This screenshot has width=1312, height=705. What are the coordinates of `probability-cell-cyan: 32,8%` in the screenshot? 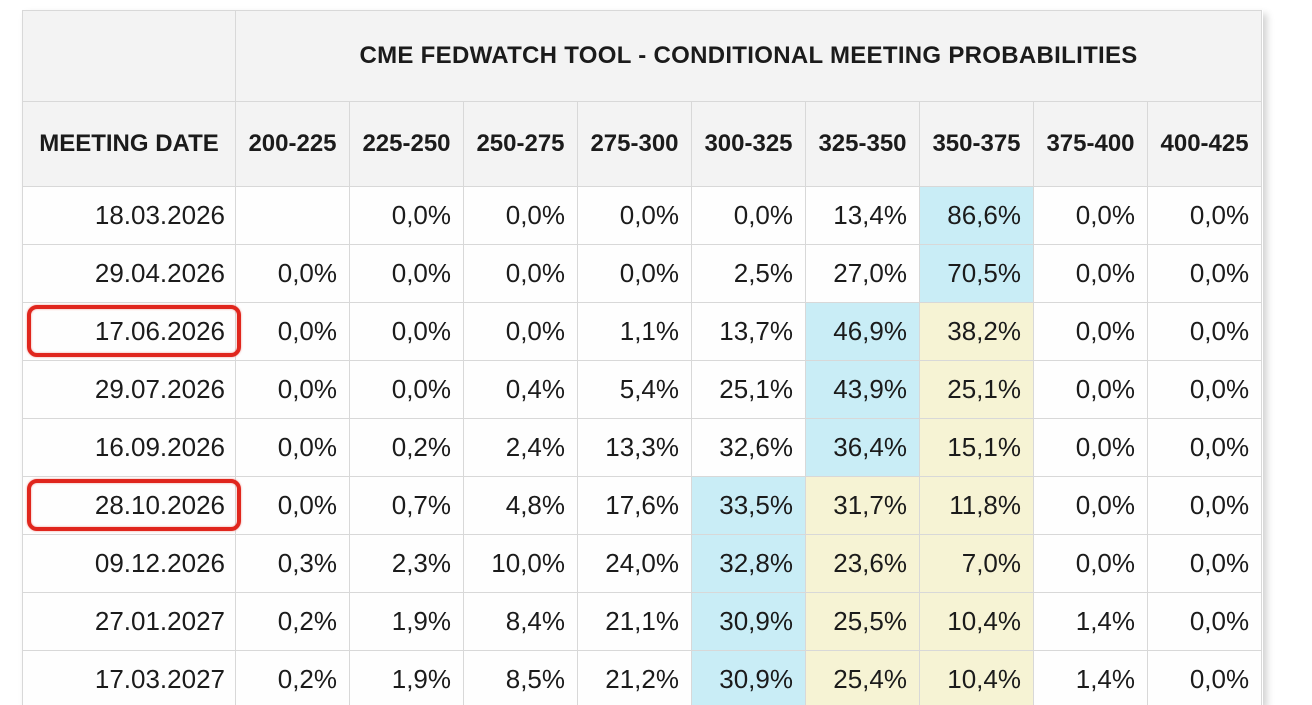 It's located at (748, 563).